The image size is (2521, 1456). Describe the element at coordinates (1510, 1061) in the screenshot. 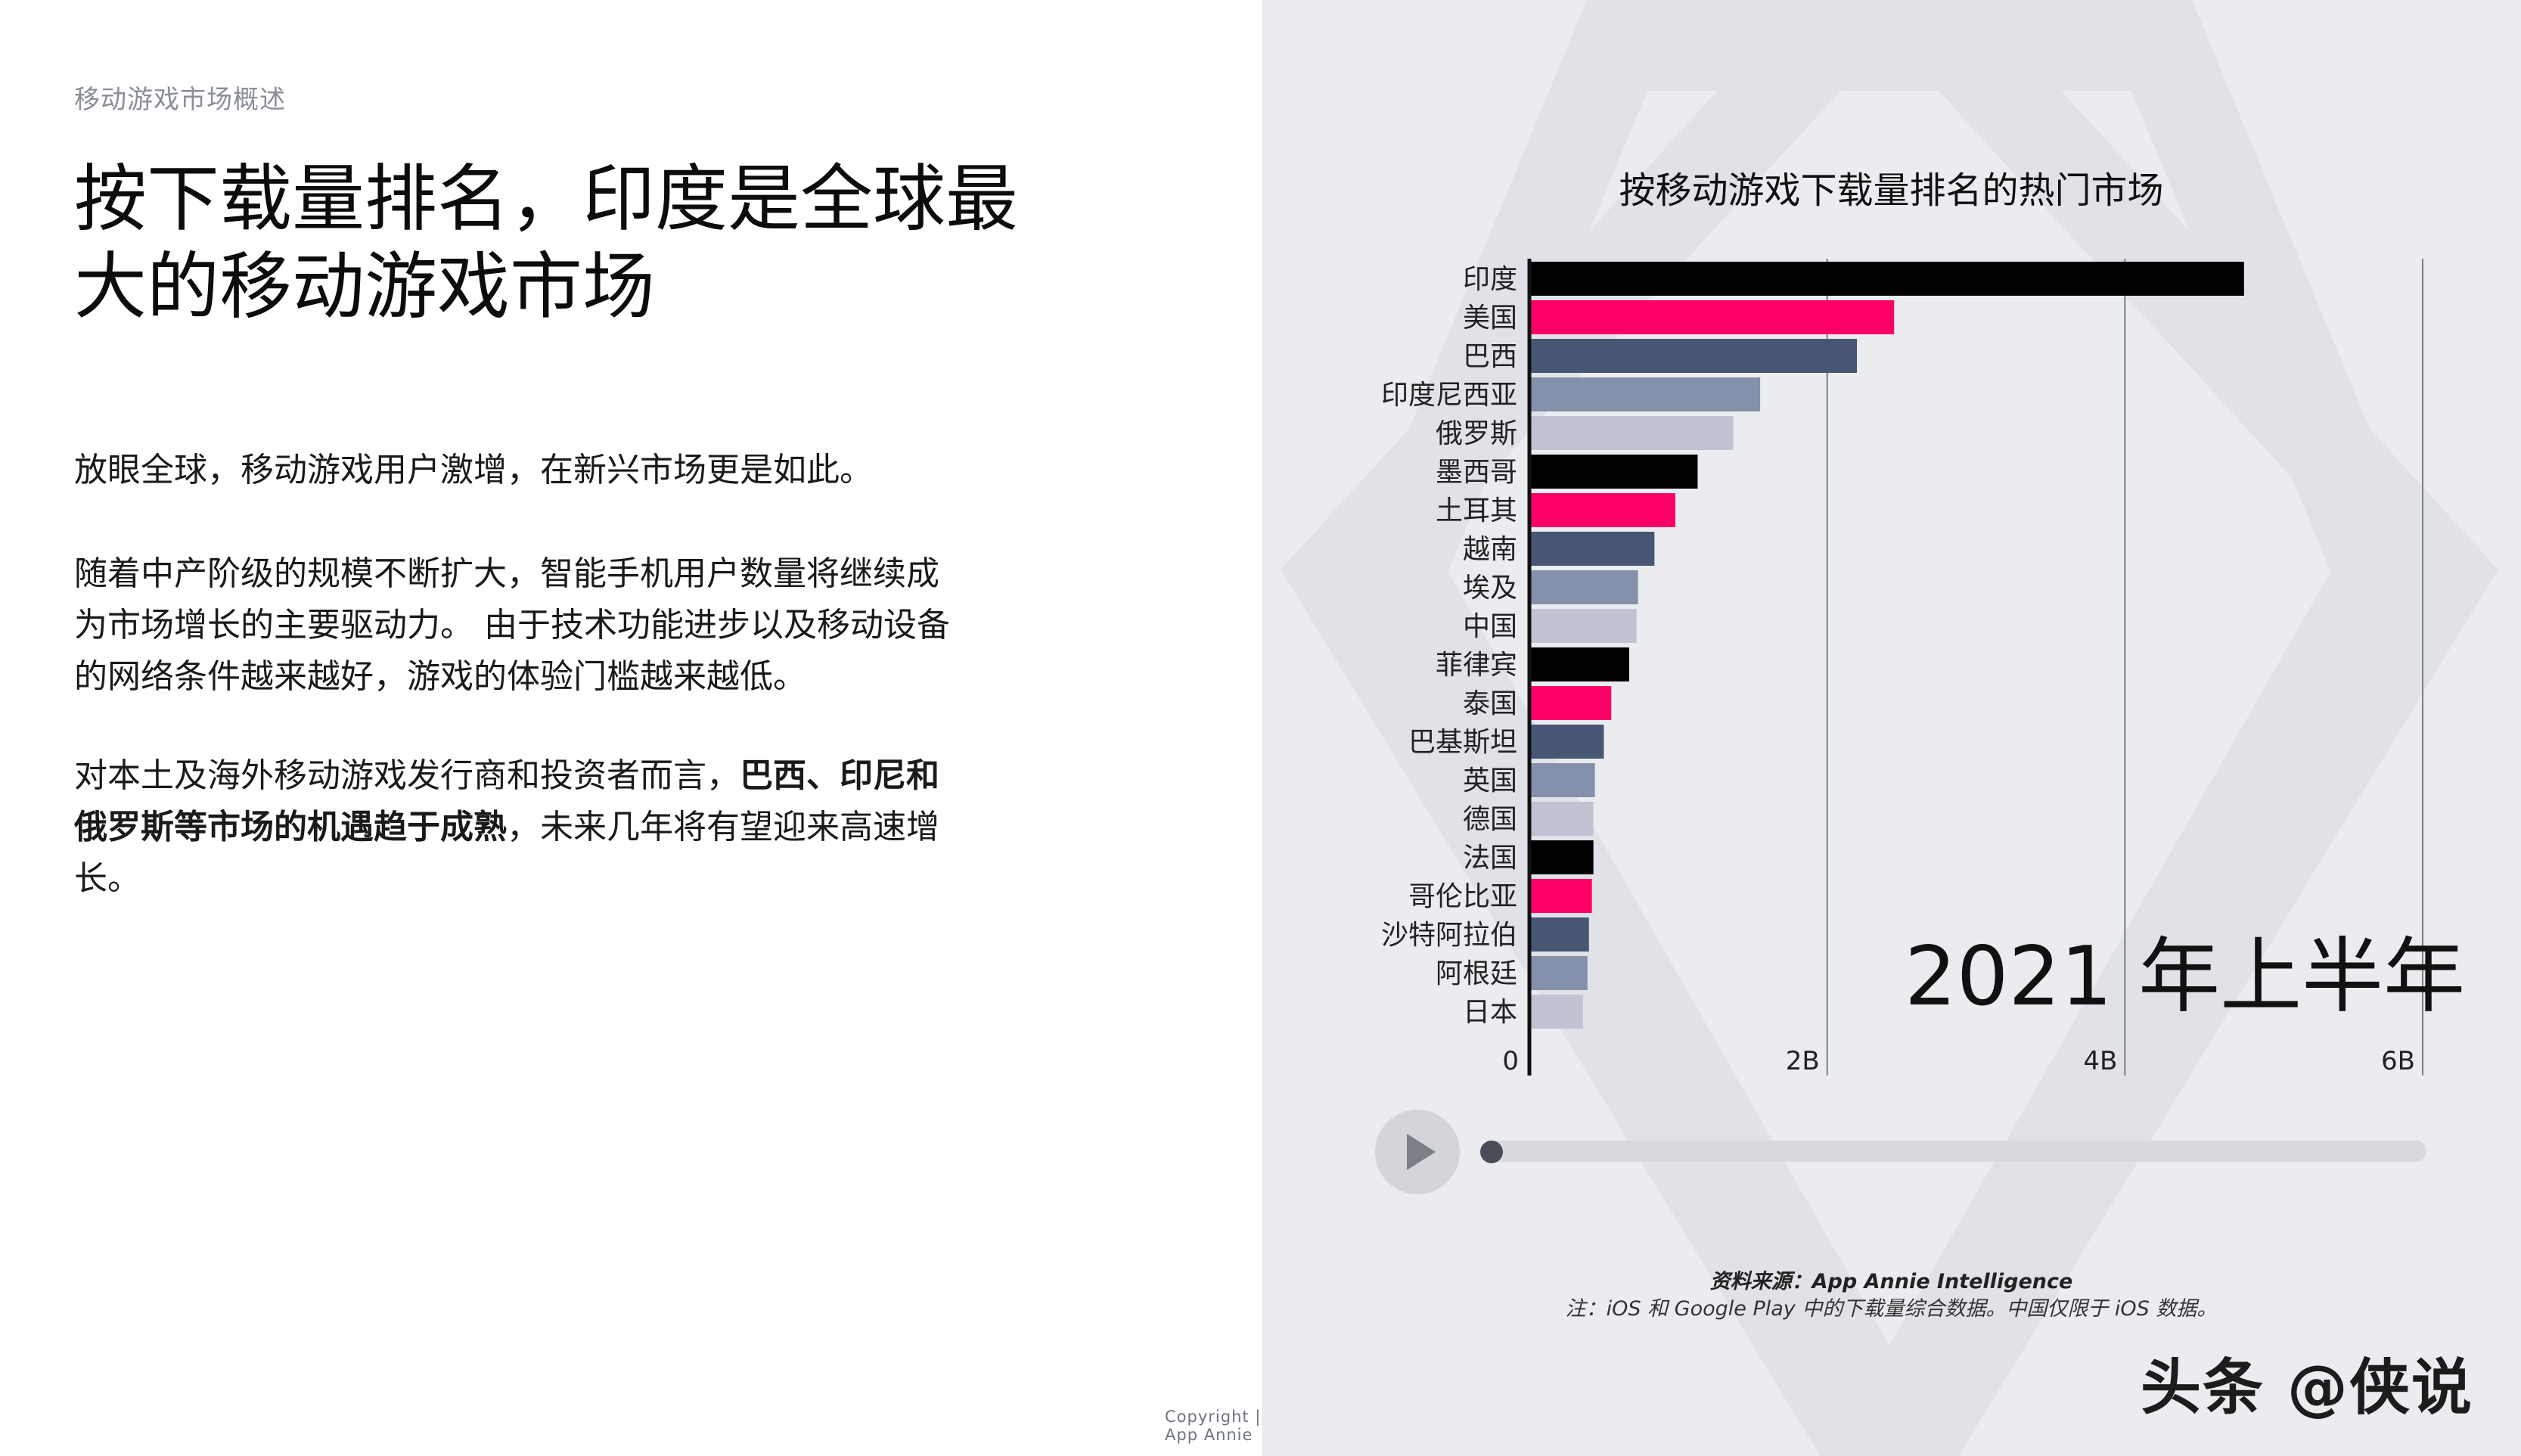

I see `x-tick-label: 0` at that location.